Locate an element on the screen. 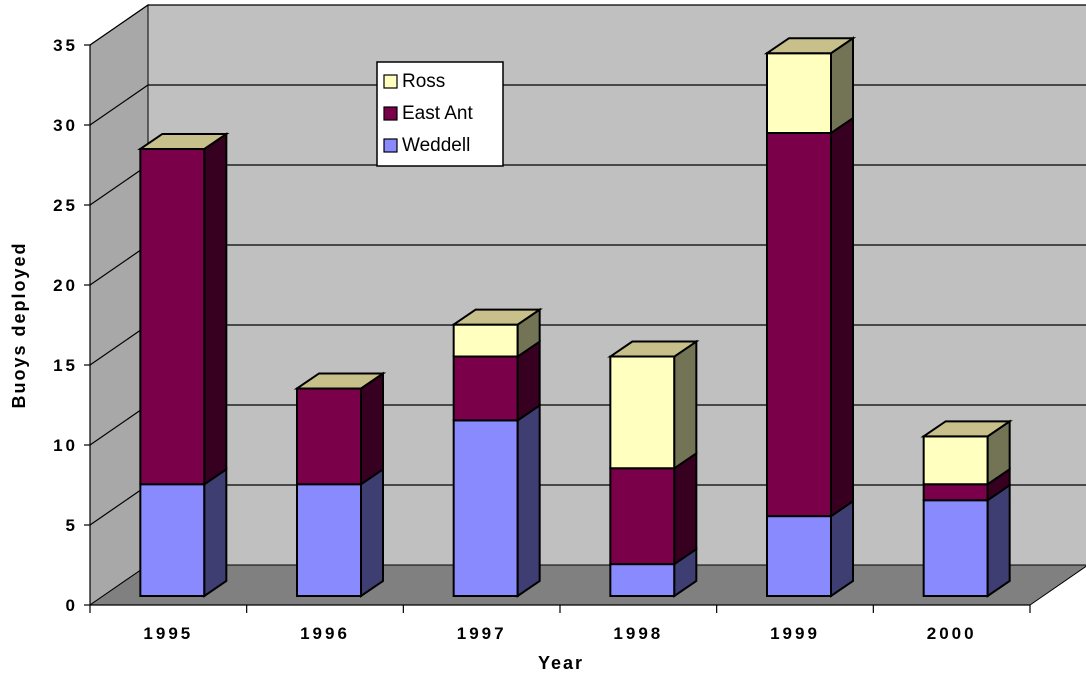 The width and height of the screenshot is (1086, 678). legend-label: Ross is located at coordinates (423, 81).